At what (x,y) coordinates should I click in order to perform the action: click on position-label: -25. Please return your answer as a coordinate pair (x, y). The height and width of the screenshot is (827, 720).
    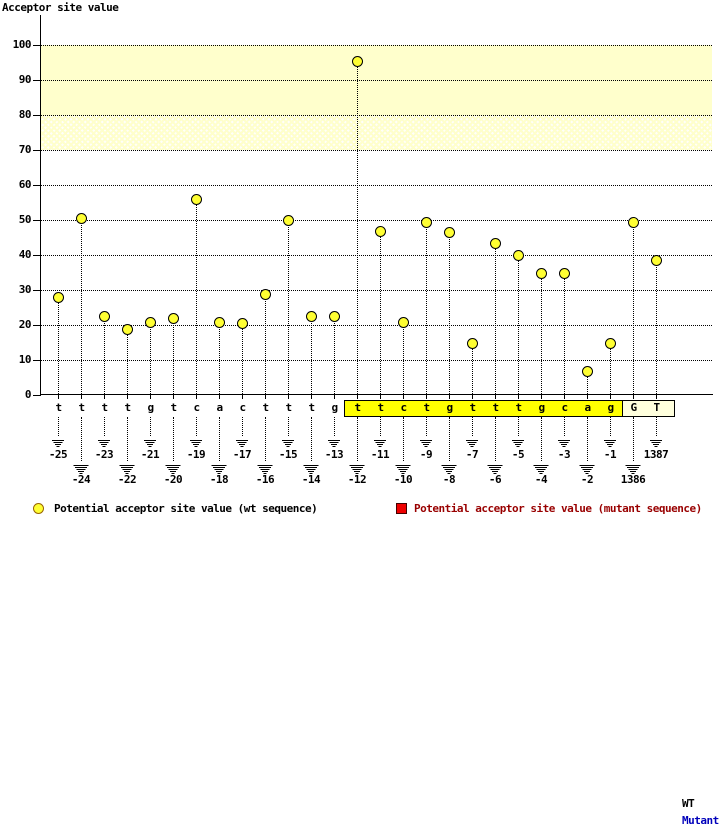
    Looking at the image, I should click on (58, 454).